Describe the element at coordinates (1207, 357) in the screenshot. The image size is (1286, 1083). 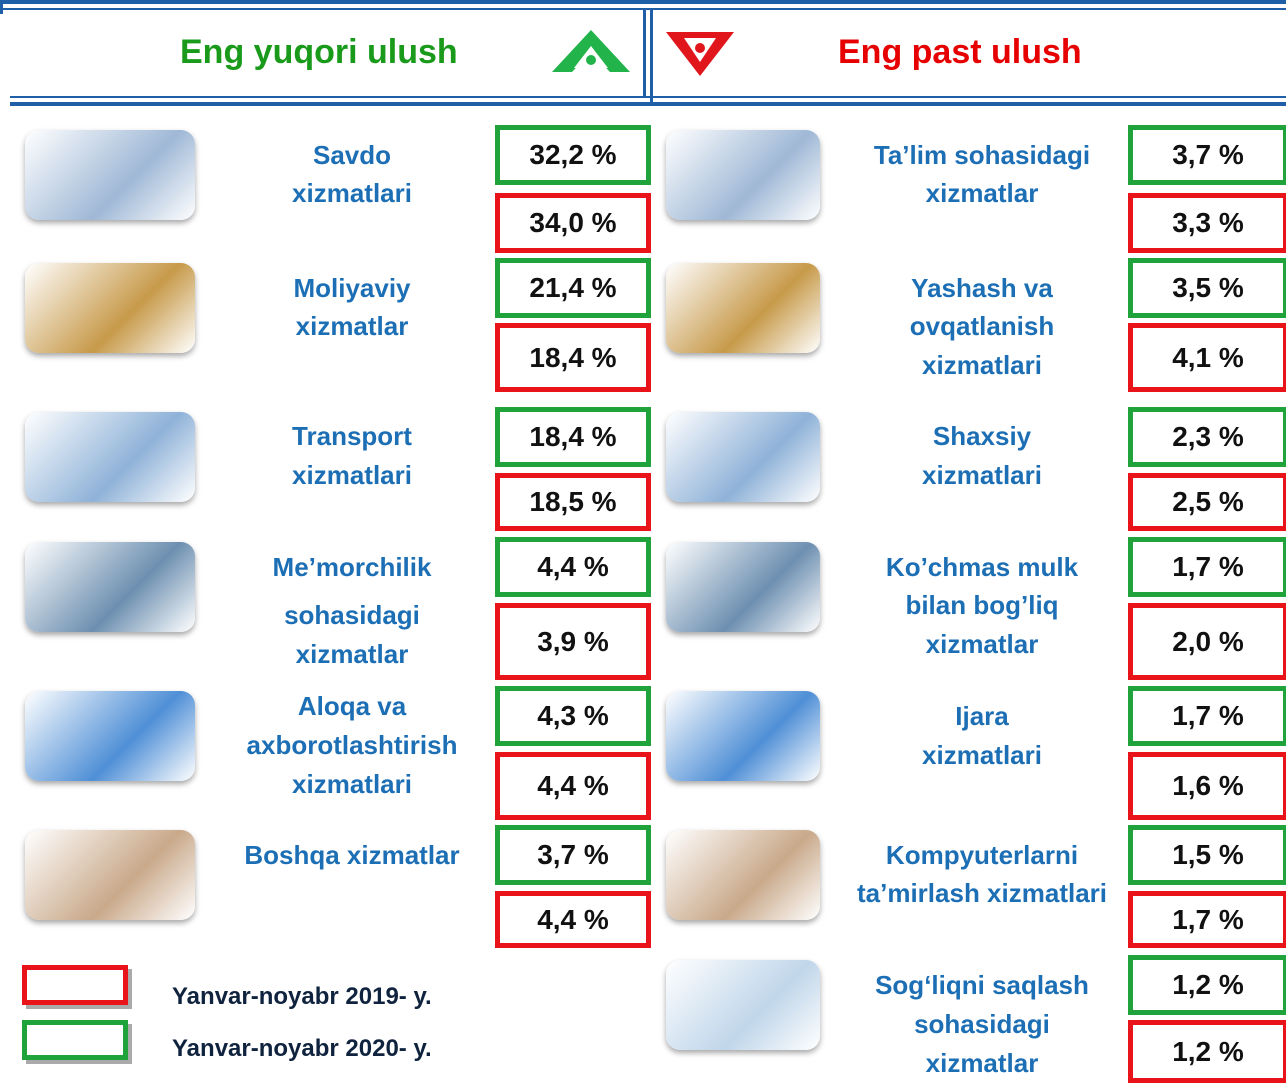
I see `value-2019: 4,1 %` at that location.